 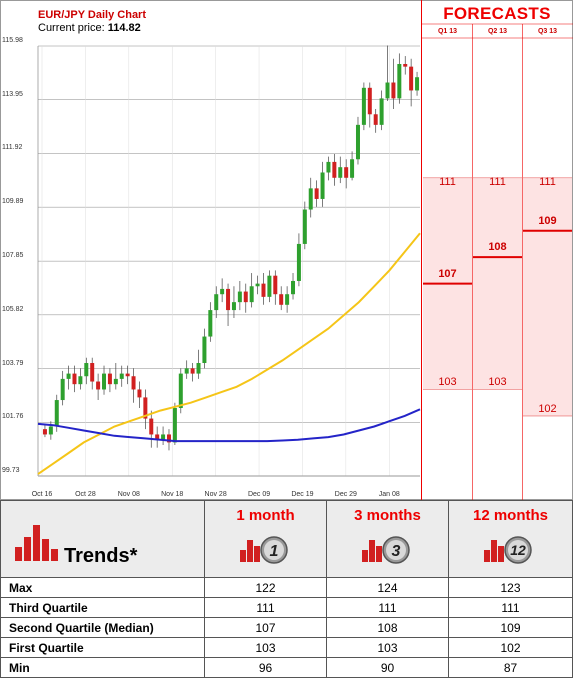 What do you see at coordinates (13, 363) in the screenshot?
I see `y-tick-label: 103.79` at bounding box center [13, 363].